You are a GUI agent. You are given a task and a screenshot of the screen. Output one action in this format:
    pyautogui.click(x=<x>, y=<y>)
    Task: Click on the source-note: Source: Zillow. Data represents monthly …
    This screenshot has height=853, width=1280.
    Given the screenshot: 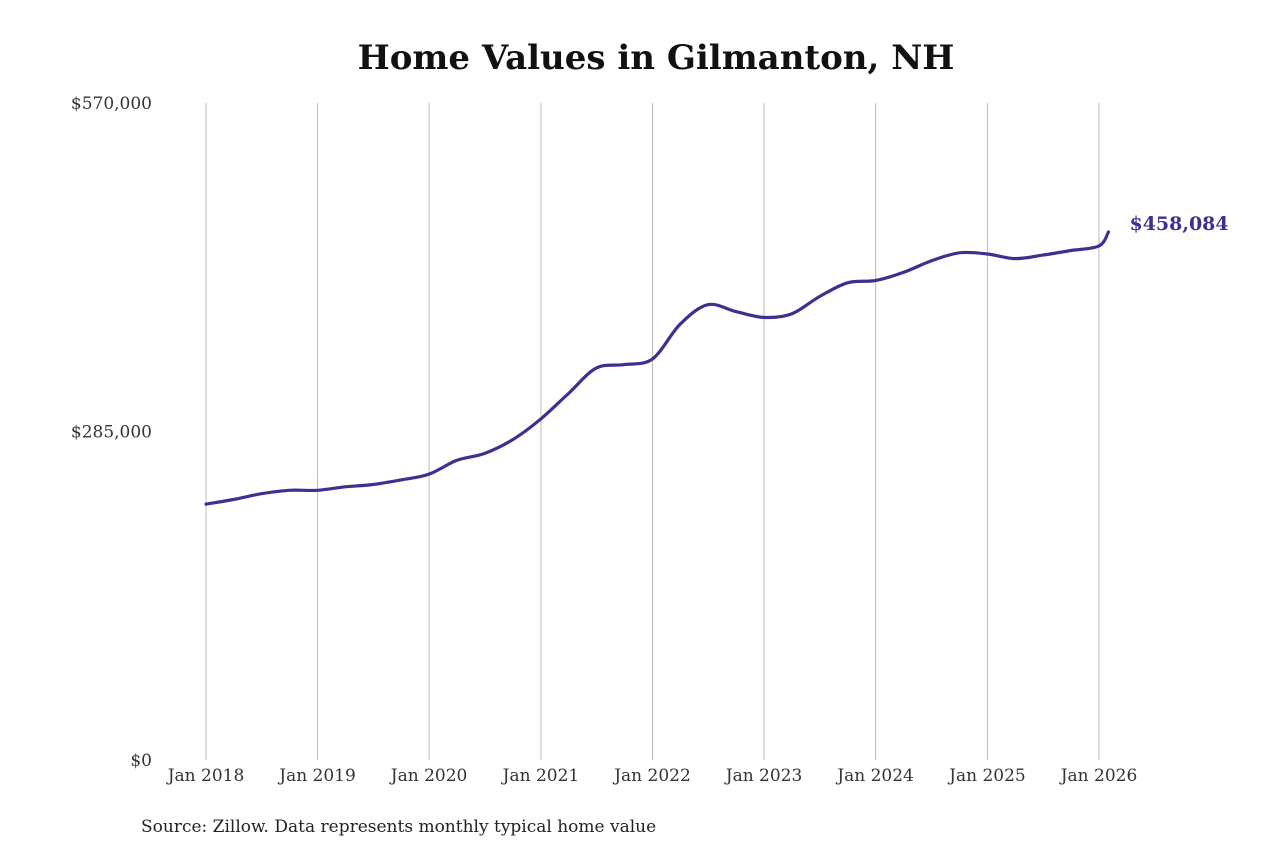 What is the action you would take?
    pyautogui.click(x=399, y=827)
    